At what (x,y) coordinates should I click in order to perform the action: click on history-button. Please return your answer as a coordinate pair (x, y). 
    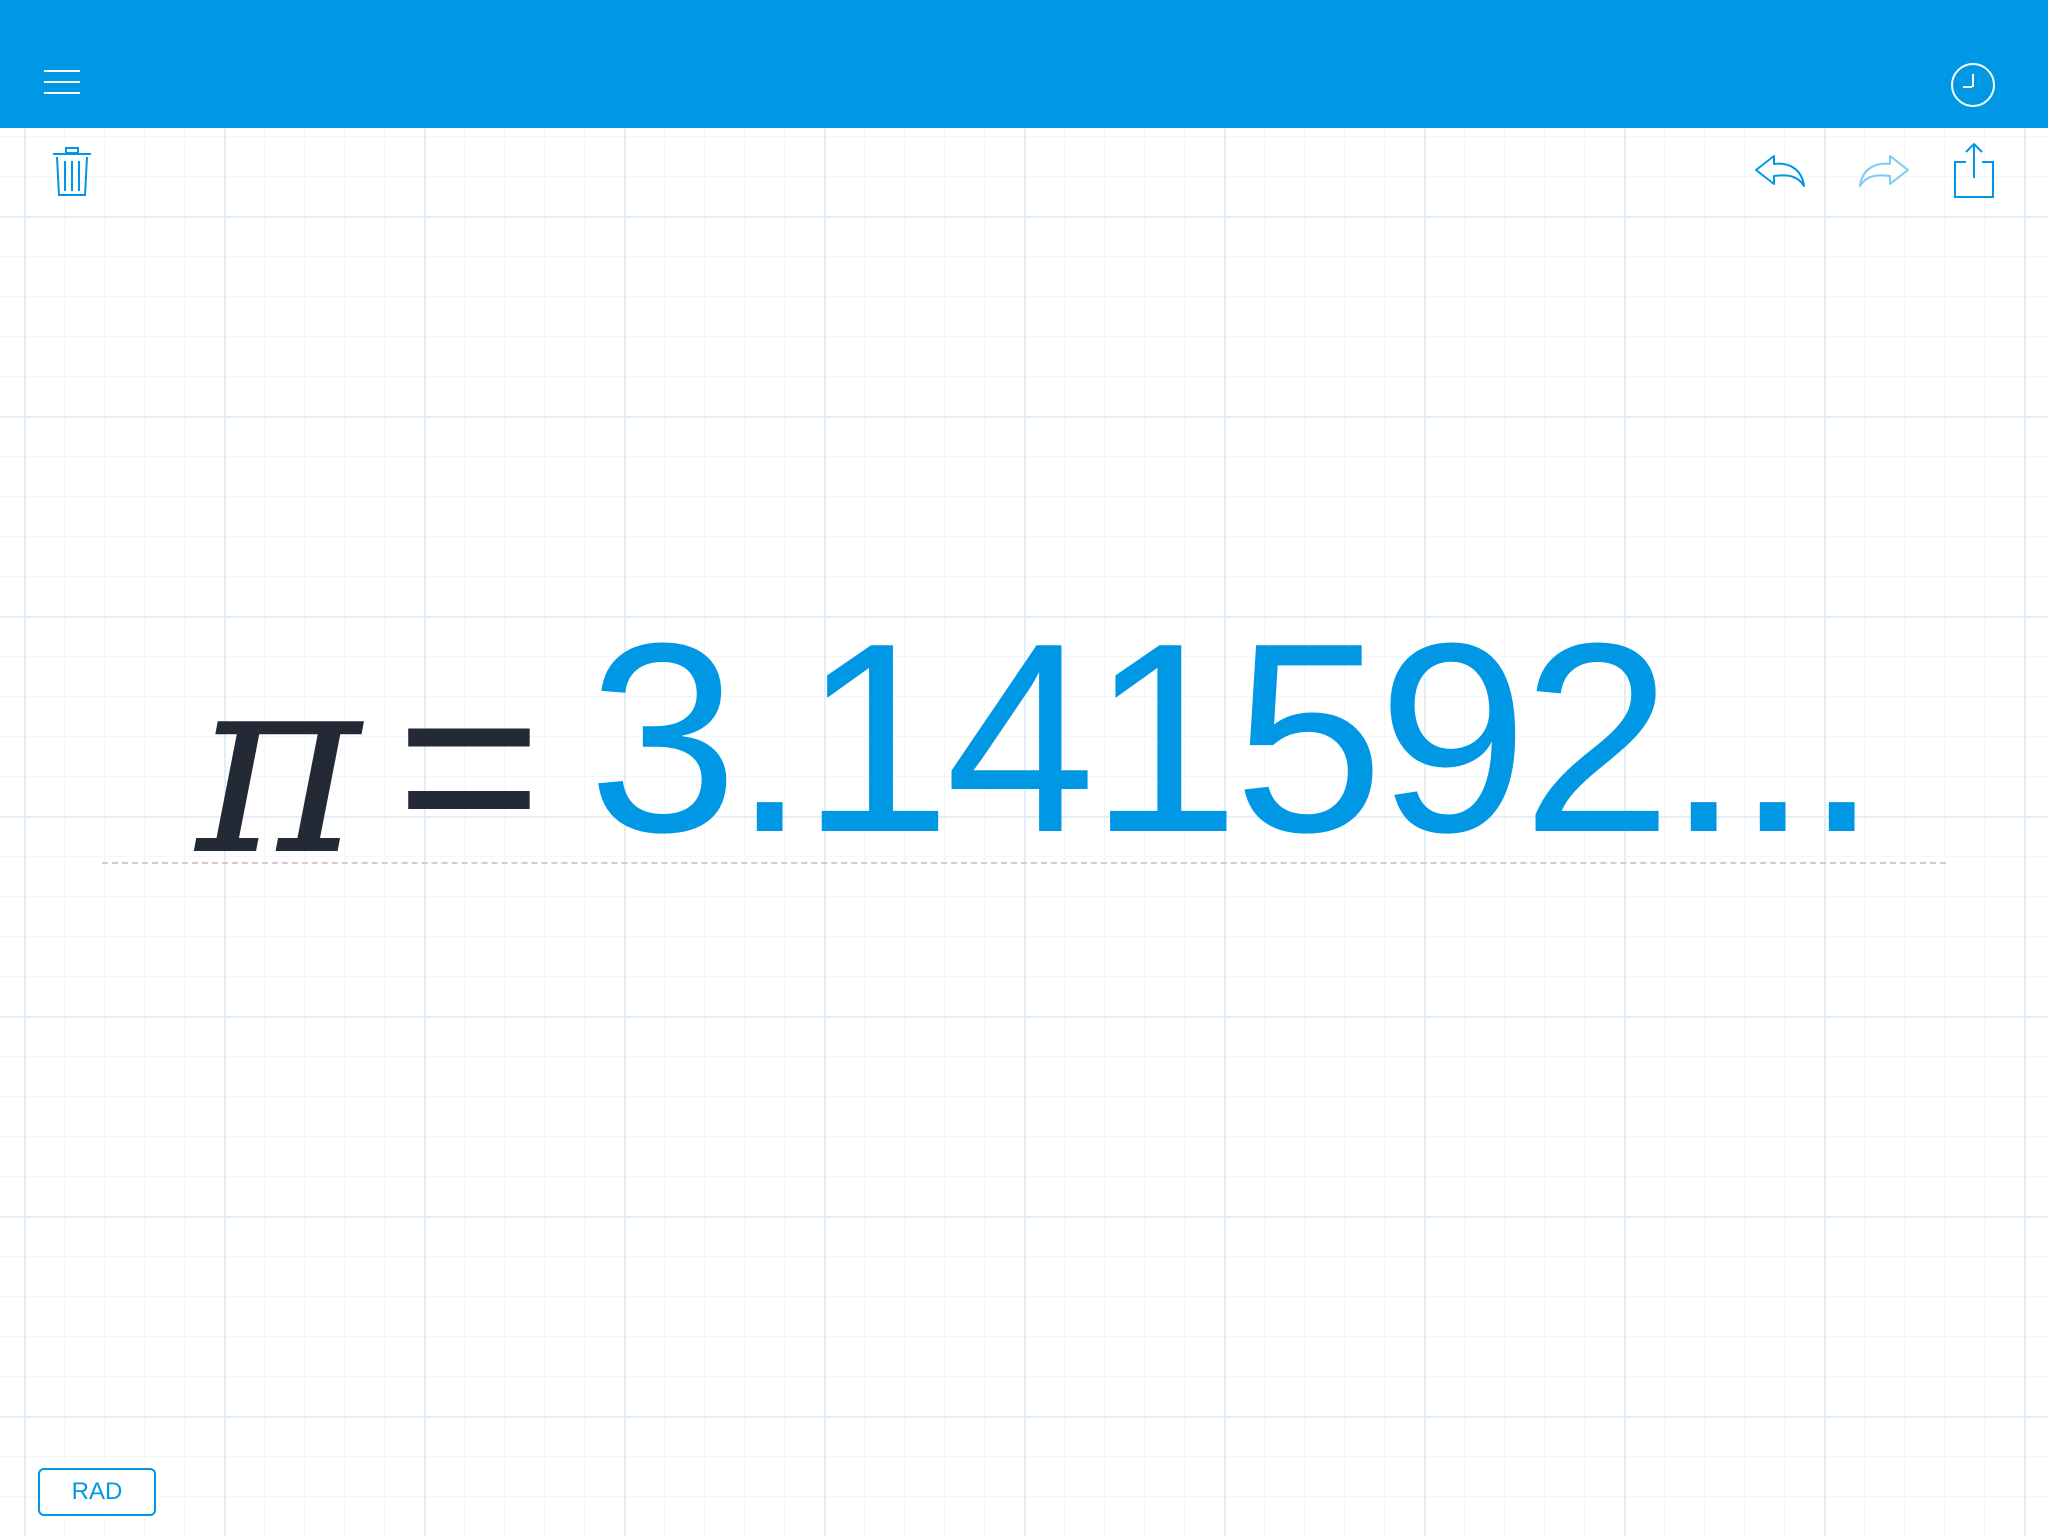
    Looking at the image, I should click on (1973, 85).